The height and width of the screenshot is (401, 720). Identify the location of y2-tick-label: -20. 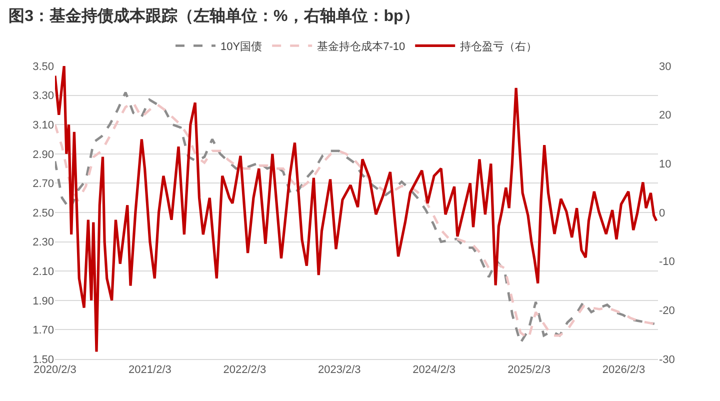
(667, 311).